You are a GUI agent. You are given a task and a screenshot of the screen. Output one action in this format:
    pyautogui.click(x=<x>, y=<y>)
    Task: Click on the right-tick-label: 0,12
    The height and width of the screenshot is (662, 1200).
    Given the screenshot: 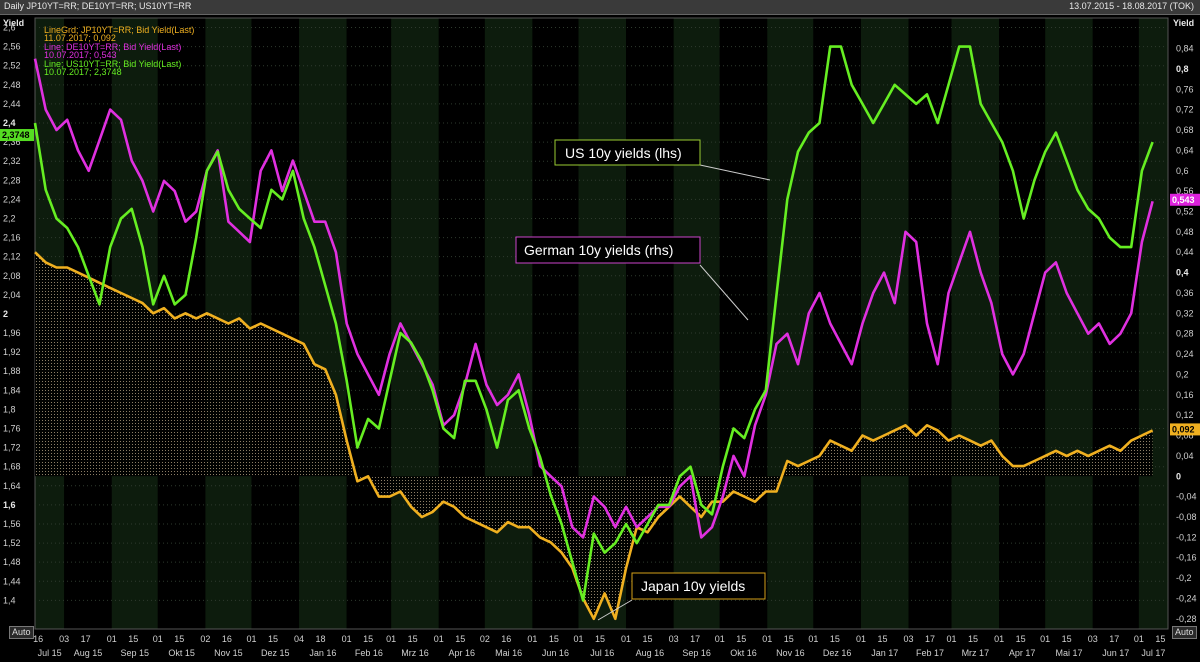 What is the action you would take?
    pyautogui.click(x=1185, y=415)
    